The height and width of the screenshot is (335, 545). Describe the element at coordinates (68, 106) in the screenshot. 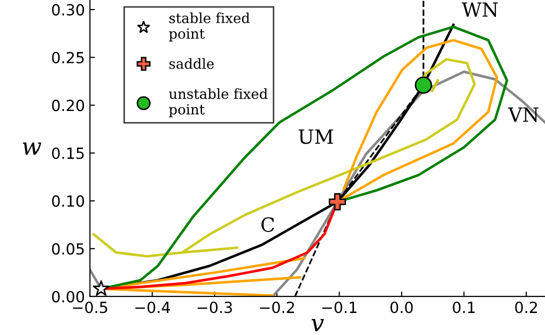

I see `y-tick-label: 0.20` at that location.